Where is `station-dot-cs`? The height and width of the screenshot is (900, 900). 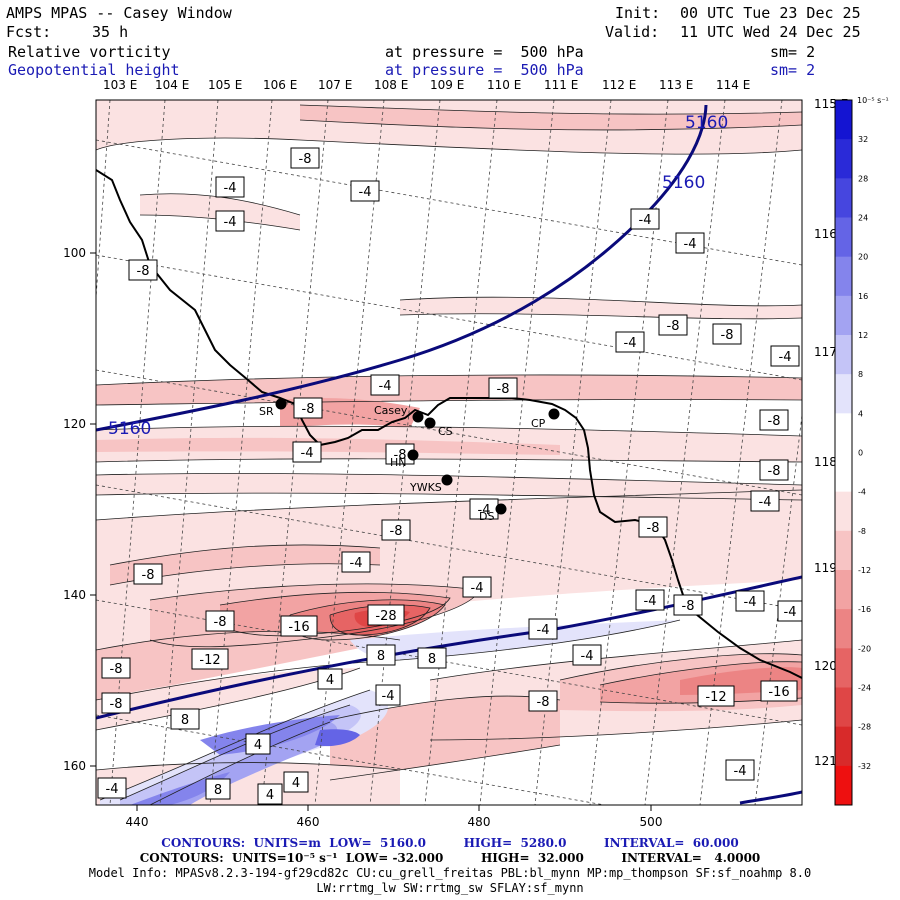 station-dot-cs is located at coordinates (430, 423).